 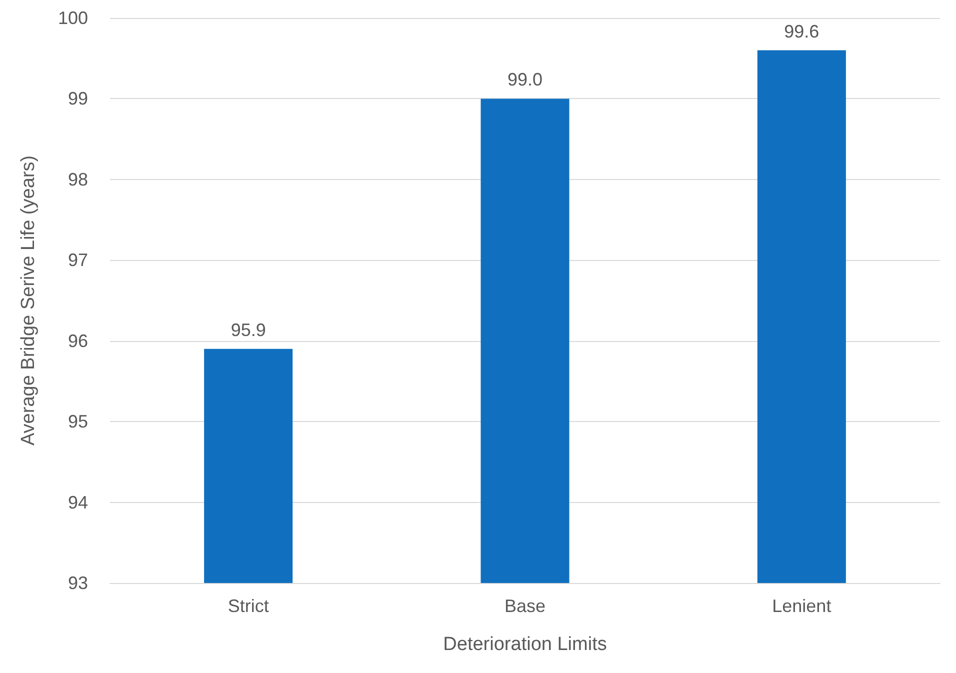 I want to click on x-tick-label: Strict, so click(x=248, y=606).